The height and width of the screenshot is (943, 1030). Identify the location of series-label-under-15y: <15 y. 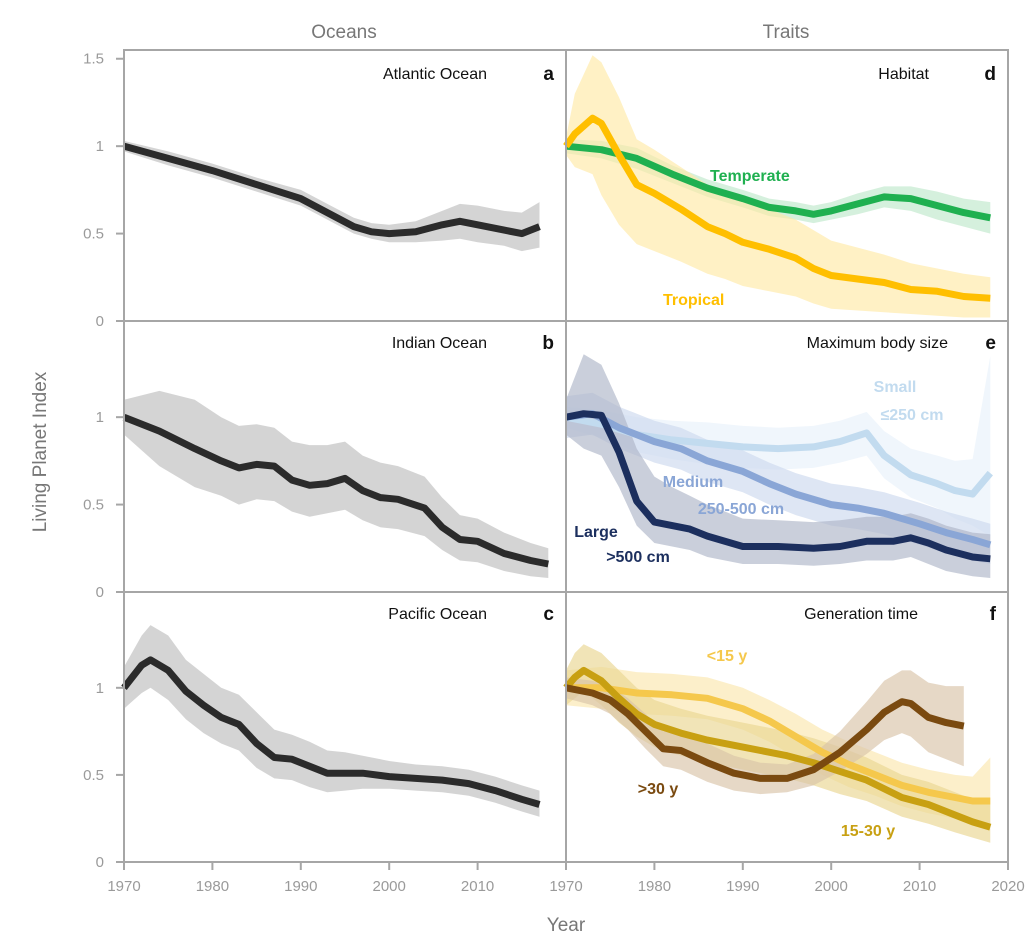
(727, 656).